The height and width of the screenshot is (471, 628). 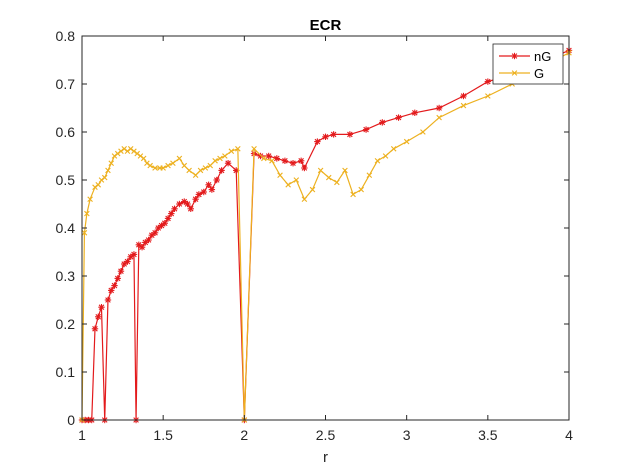 I want to click on chart-title: ECR, so click(x=326, y=25).